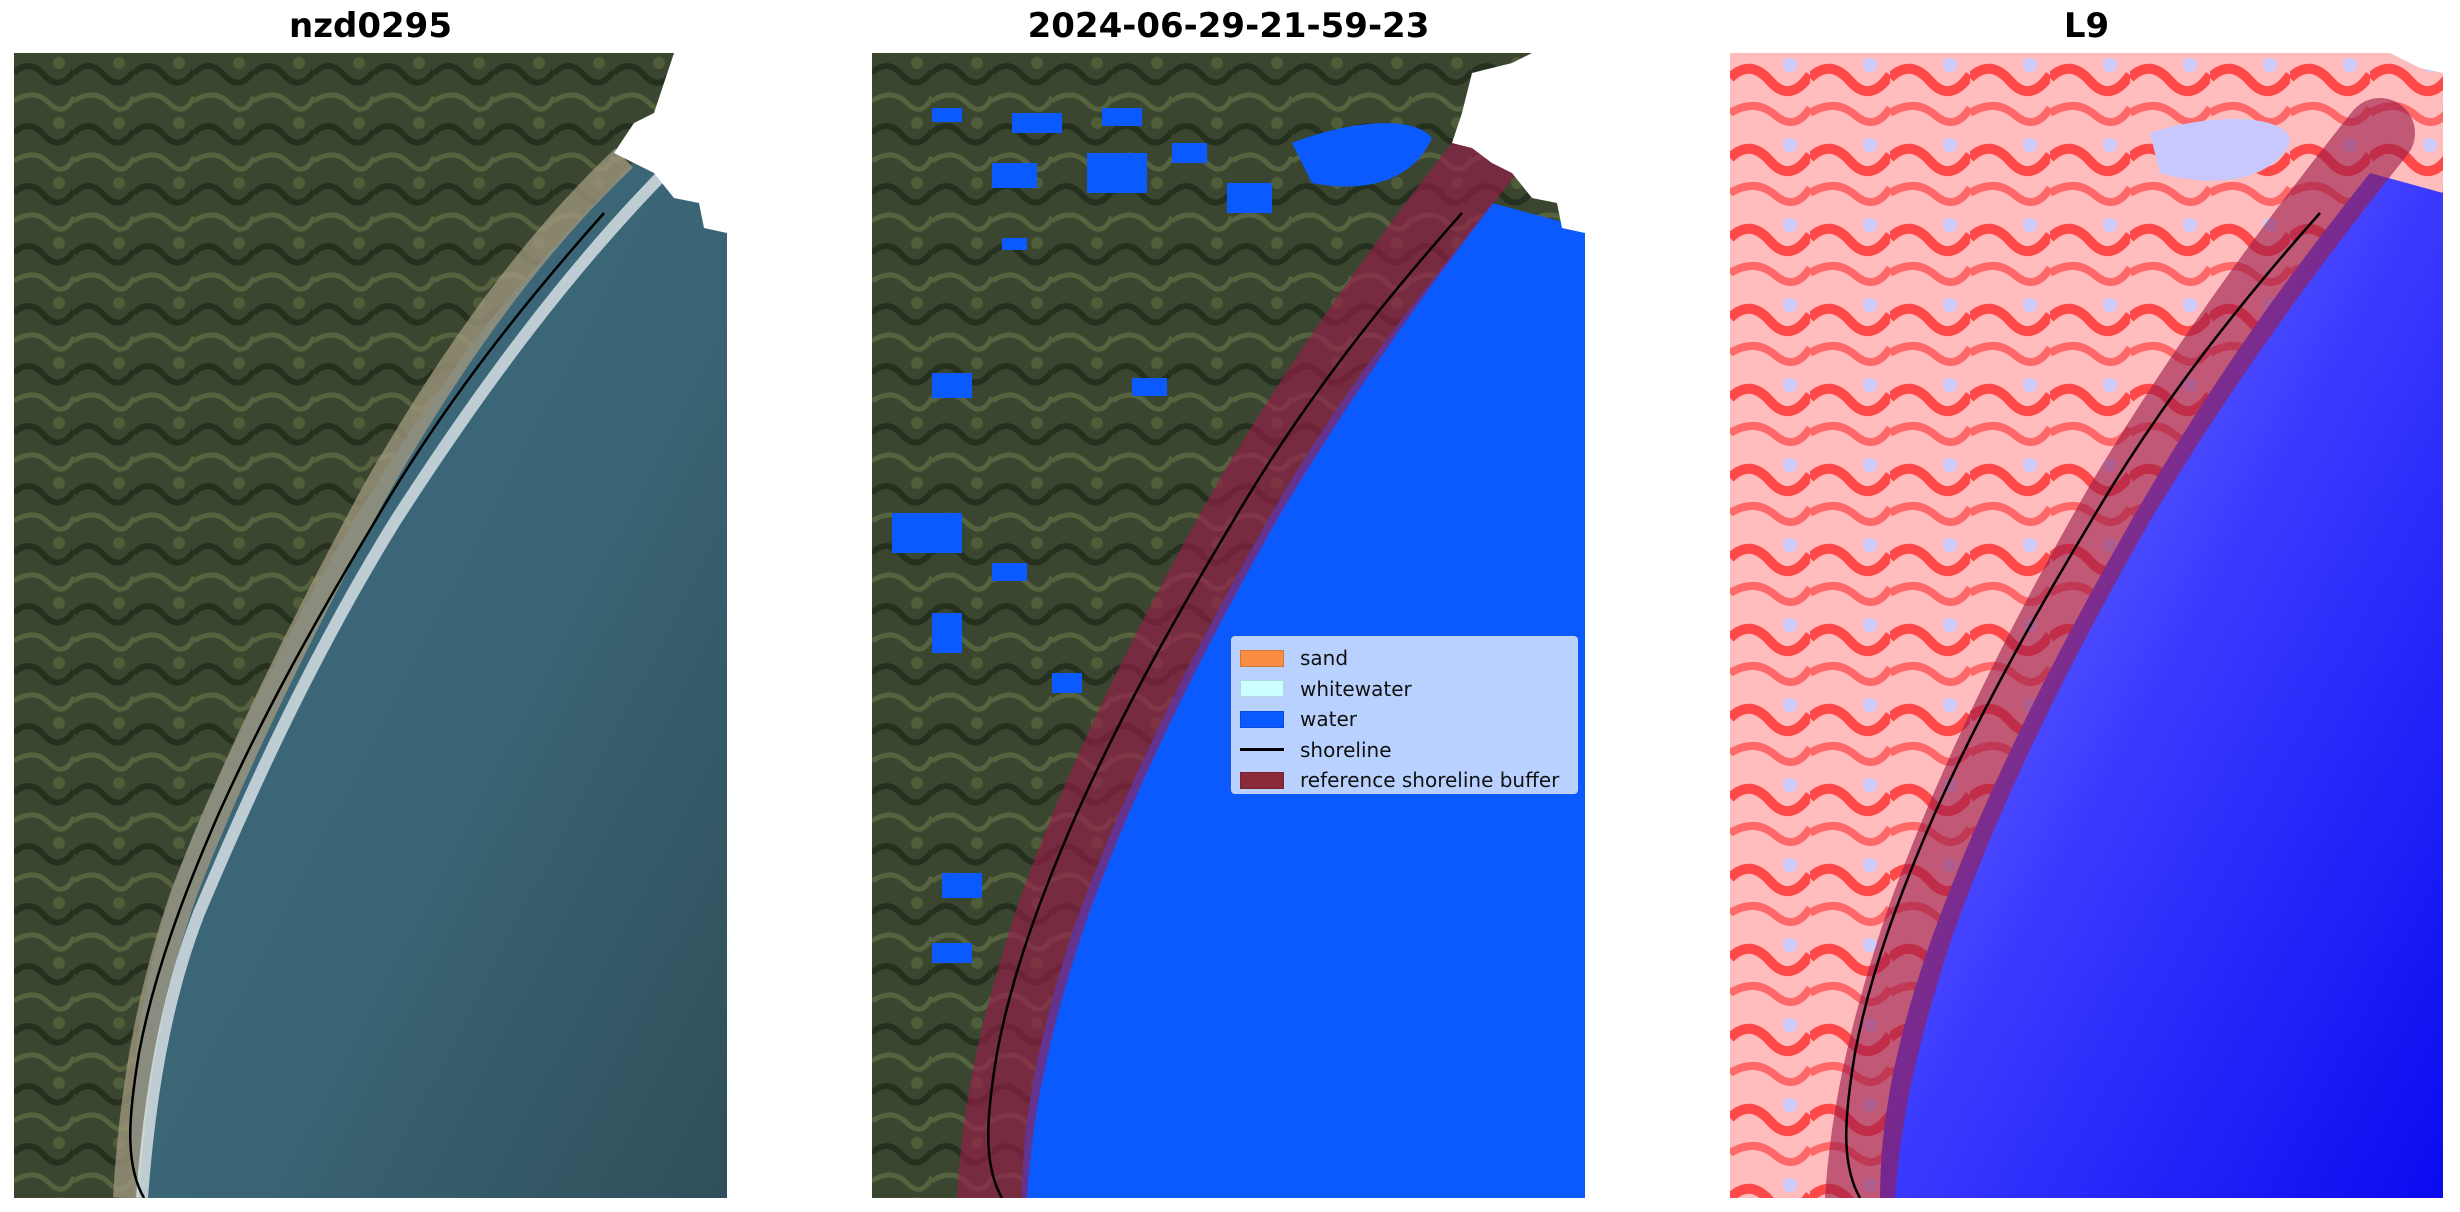  Describe the element at coordinates (1262, 658) in the screenshot. I see `legend-swatch-sand` at that location.